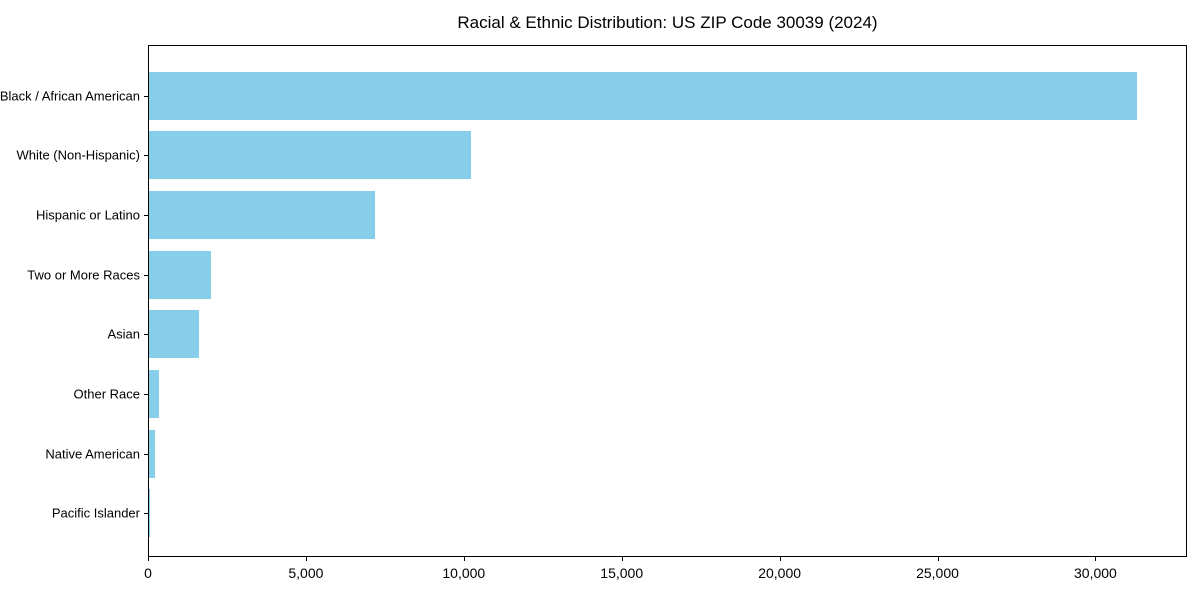  Describe the element at coordinates (92, 454) in the screenshot. I see `y-axis-label: Native American` at that location.